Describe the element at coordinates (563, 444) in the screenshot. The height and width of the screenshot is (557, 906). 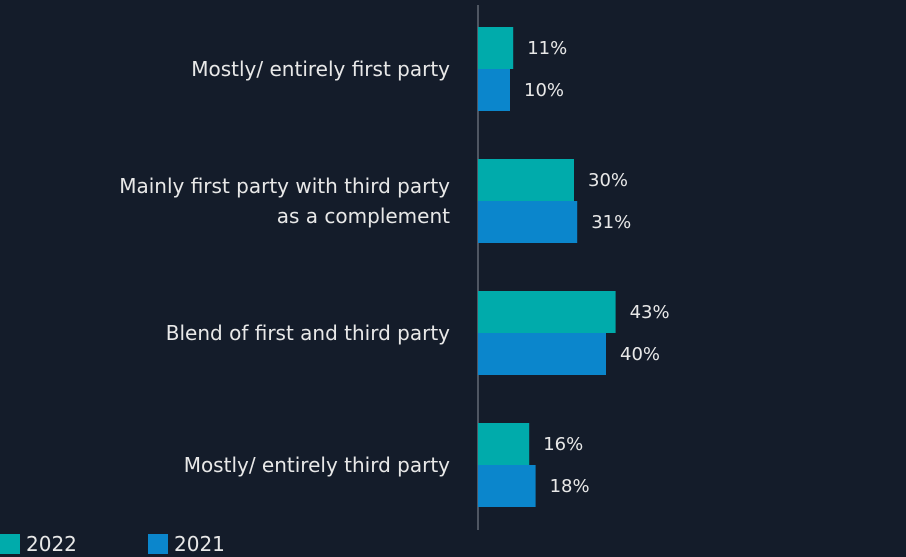
I see `value-label: 16%` at that location.